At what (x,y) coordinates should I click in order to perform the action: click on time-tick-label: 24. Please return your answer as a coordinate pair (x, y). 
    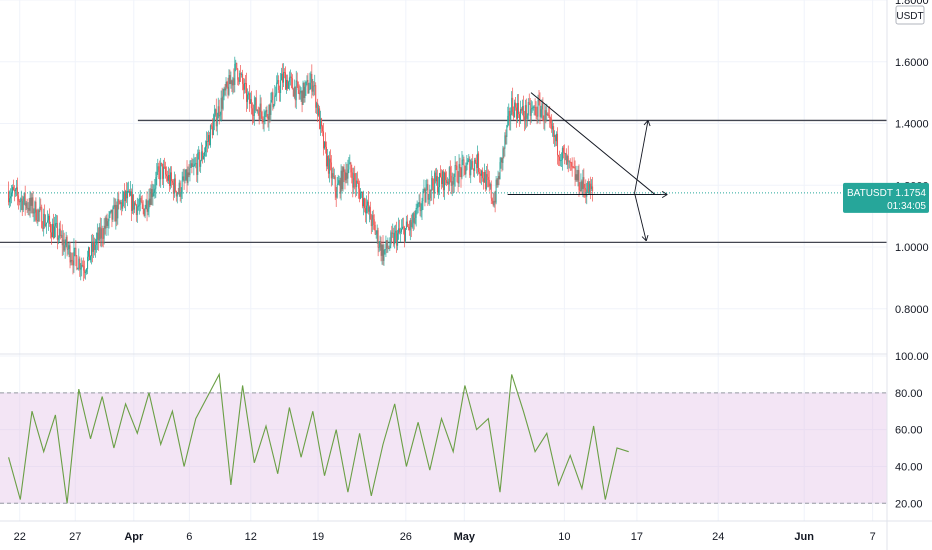
    Looking at the image, I should click on (718, 537).